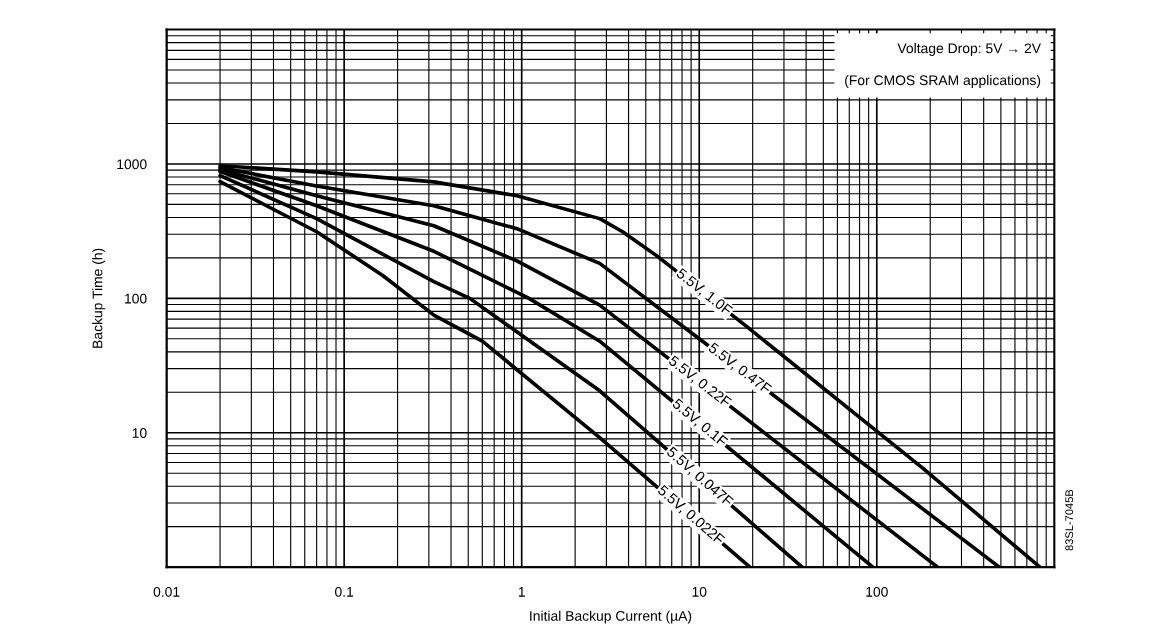  I want to click on y-axis-title: Backup Time (h), so click(99, 298).